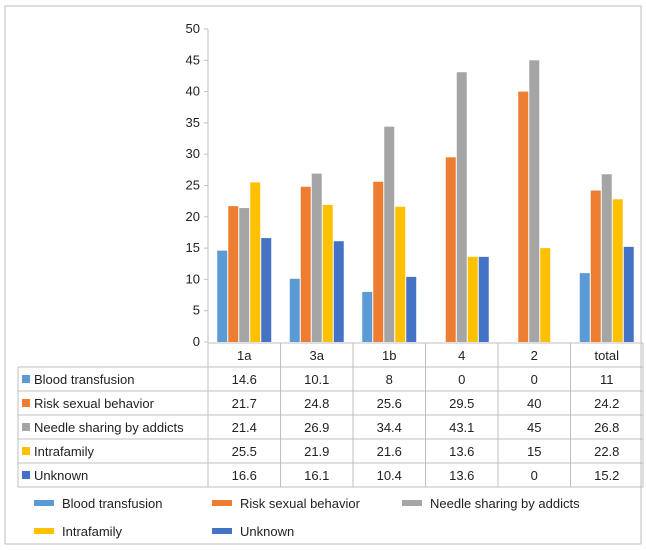 The width and height of the screenshot is (646, 550). Describe the element at coordinates (193, 91) in the screenshot. I see `y-tick-label: 40` at that location.